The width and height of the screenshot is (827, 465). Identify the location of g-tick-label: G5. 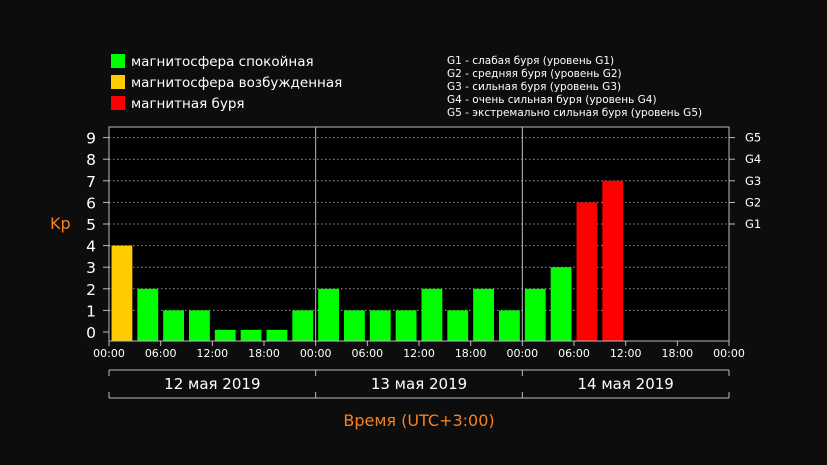
(753, 138).